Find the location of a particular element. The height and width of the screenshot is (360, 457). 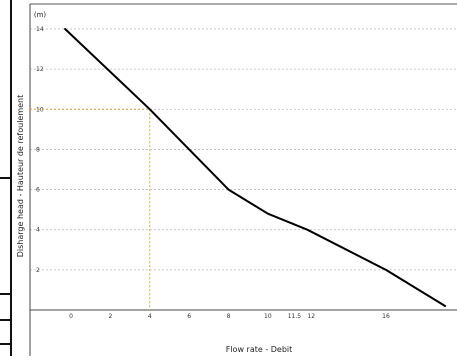

x-tick-label: 8 is located at coordinates (229, 316).